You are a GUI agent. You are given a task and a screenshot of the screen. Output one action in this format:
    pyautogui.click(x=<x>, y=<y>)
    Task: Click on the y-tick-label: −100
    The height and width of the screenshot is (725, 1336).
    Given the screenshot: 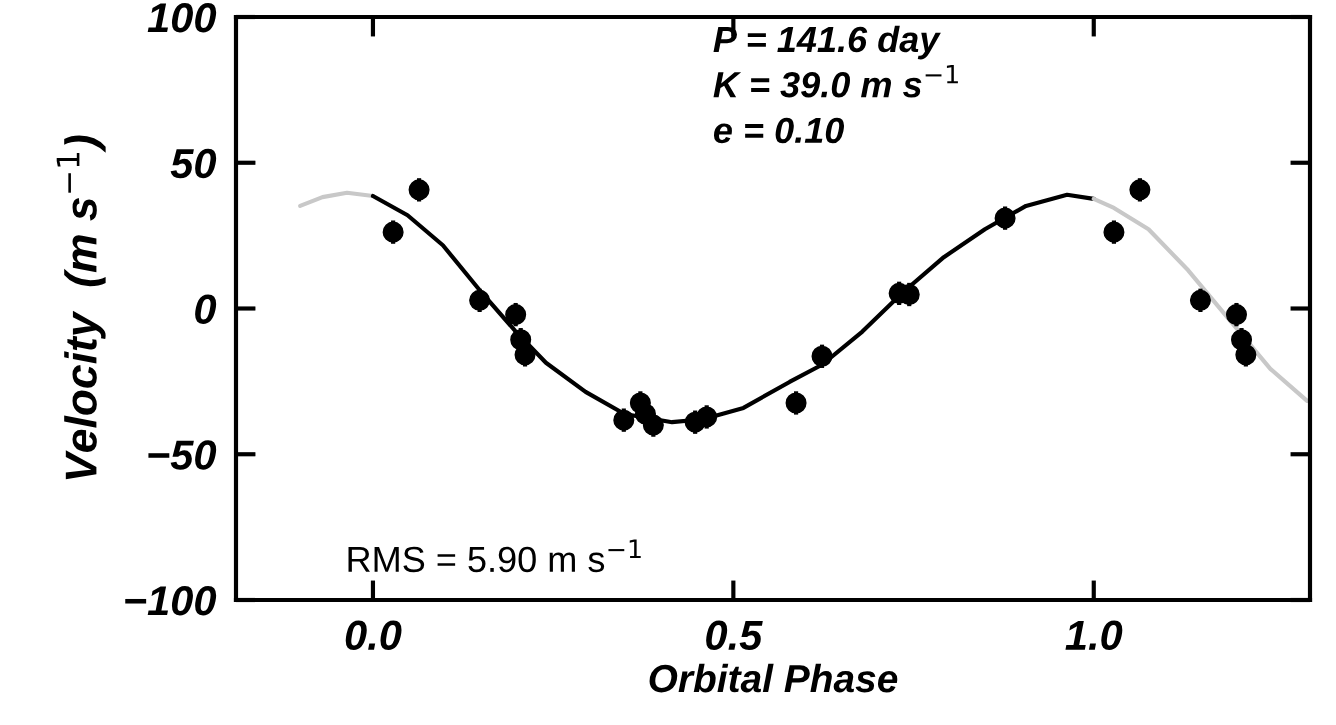 What is the action you would take?
    pyautogui.click(x=171, y=601)
    